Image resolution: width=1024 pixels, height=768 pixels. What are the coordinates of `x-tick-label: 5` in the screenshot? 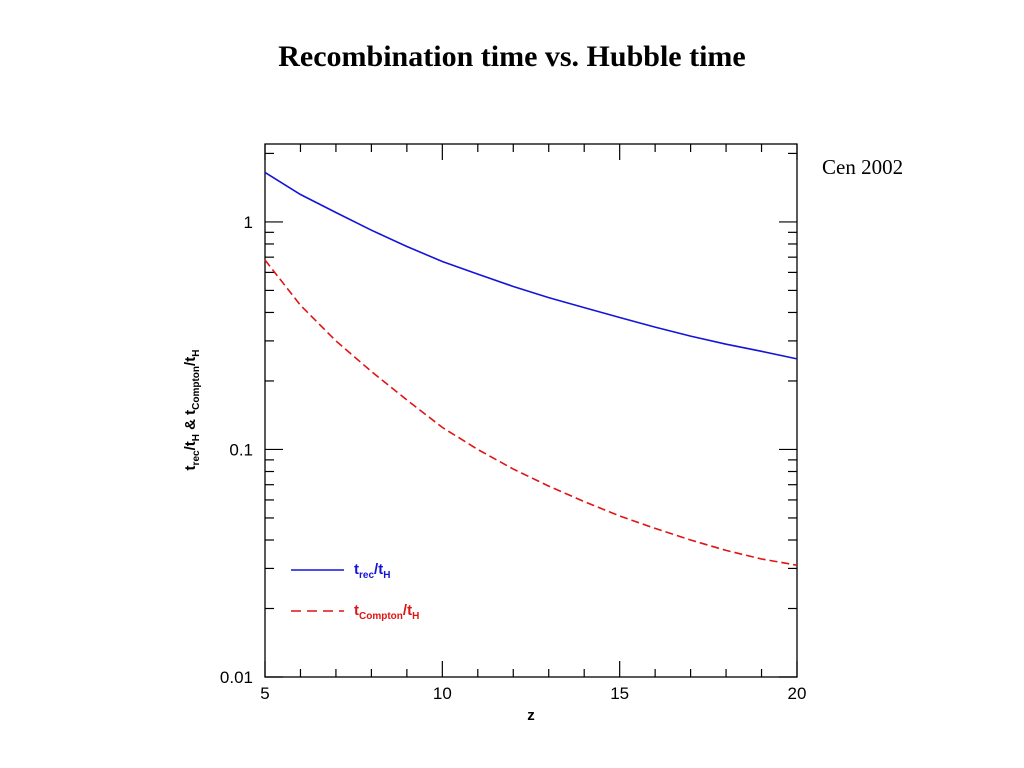 It's located at (264, 693).